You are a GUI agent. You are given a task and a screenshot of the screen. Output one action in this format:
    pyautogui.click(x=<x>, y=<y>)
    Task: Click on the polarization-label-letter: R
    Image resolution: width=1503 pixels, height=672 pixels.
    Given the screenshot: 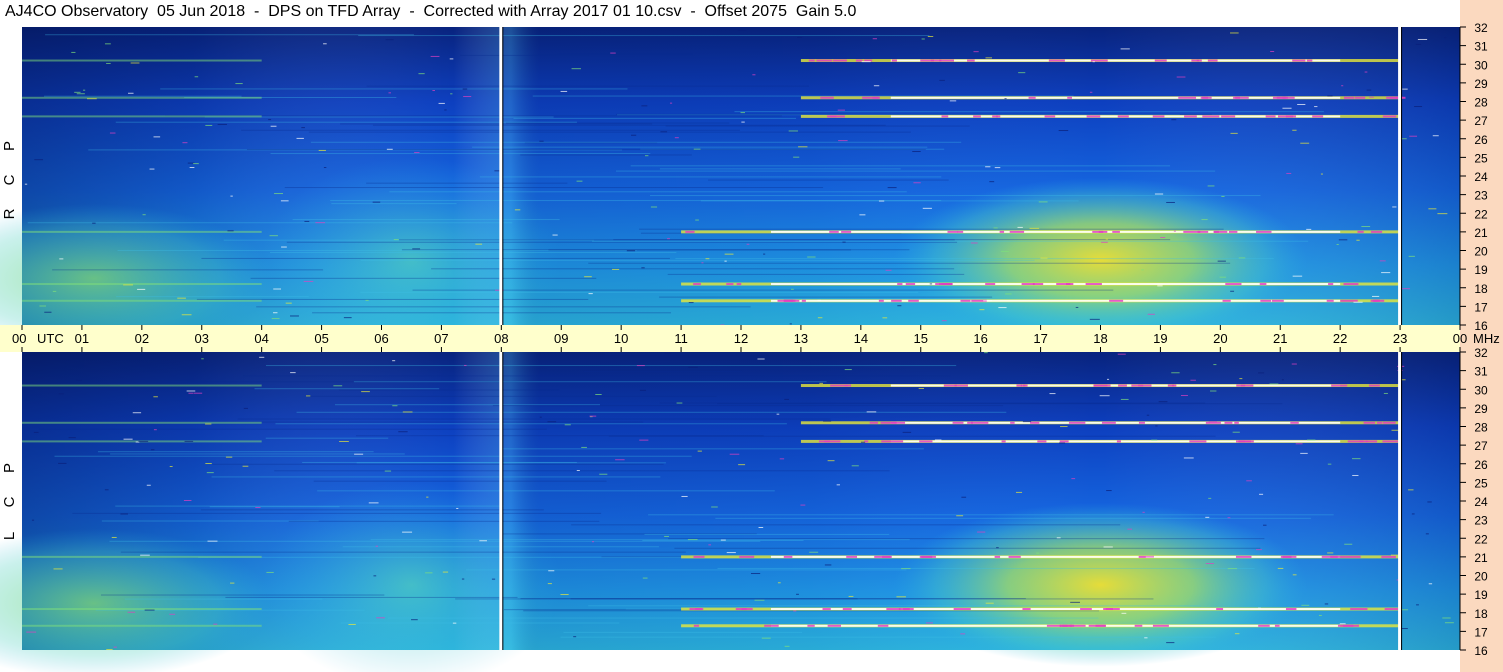 What is the action you would take?
    pyautogui.click(x=9, y=213)
    